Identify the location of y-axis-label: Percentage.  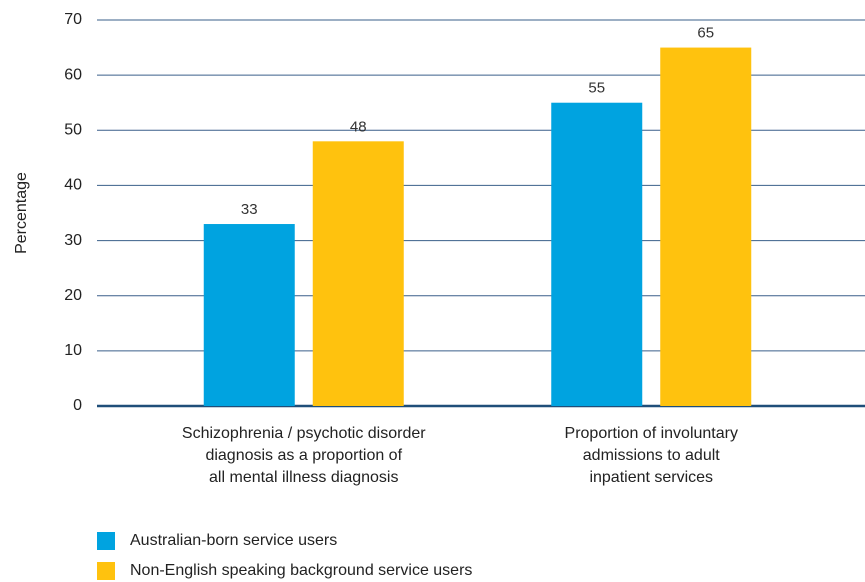
(21, 213).